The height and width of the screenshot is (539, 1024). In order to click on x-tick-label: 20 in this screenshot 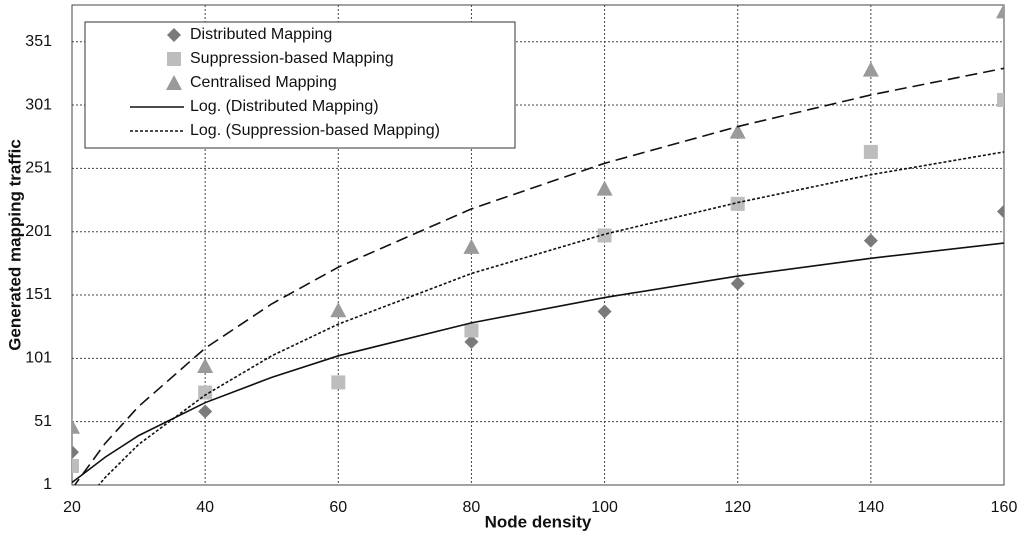, I will do `click(72, 507)`.